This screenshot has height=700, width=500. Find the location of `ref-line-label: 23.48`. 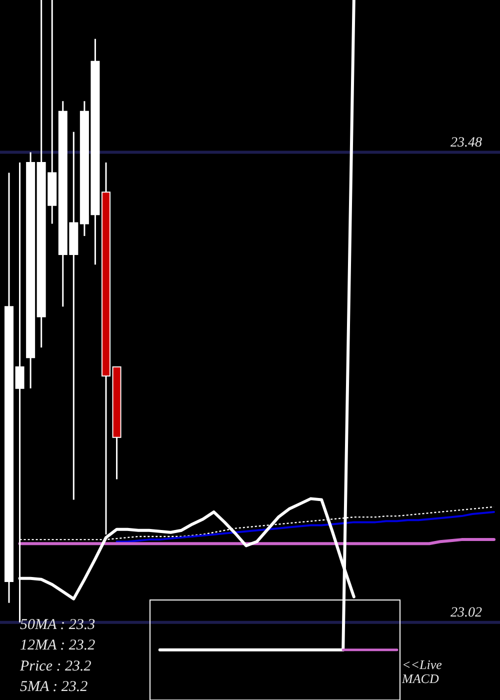

ref-line-label: 23.48 is located at coordinates (466, 142).